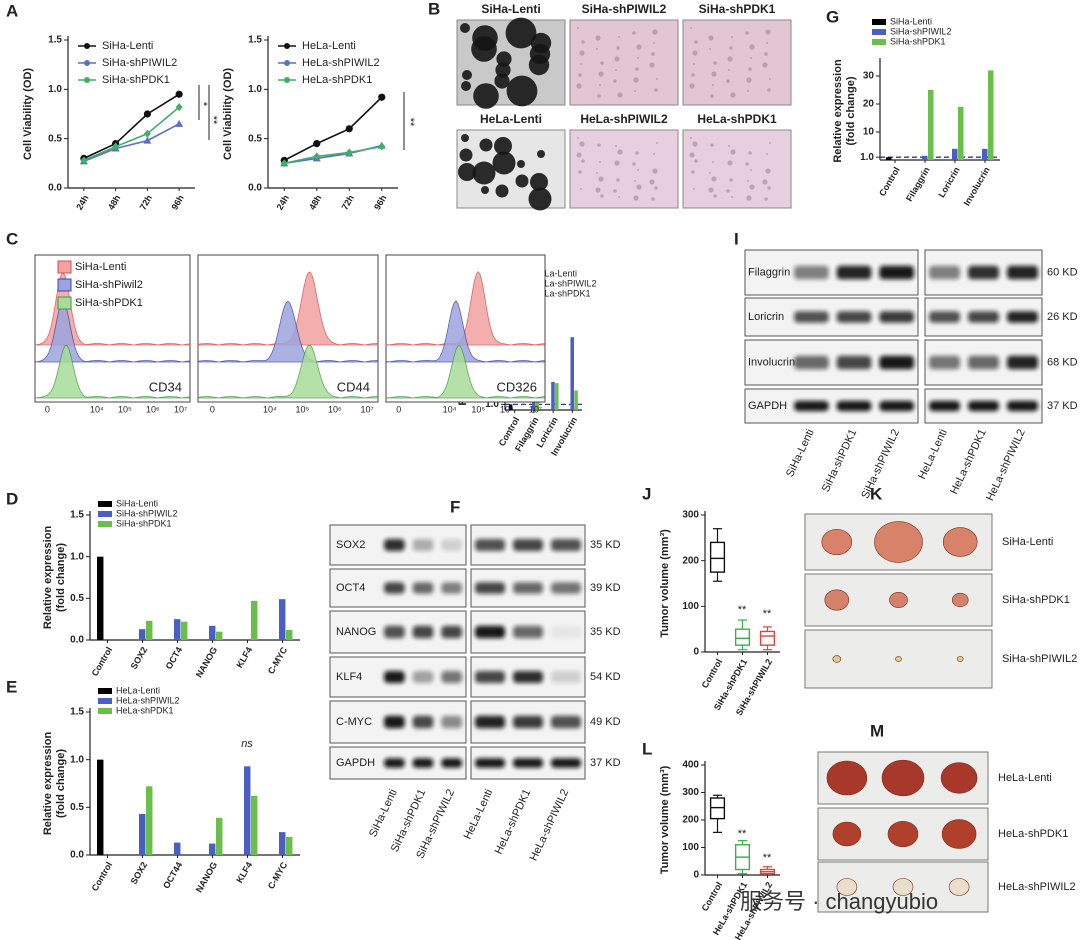 Image resolution: width=1080 pixels, height=940 pixels. What do you see at coordinates (737, 9) in the screenshot?
I see `image-label: SiHa-shPDK1` at bounding box center [737, 9].